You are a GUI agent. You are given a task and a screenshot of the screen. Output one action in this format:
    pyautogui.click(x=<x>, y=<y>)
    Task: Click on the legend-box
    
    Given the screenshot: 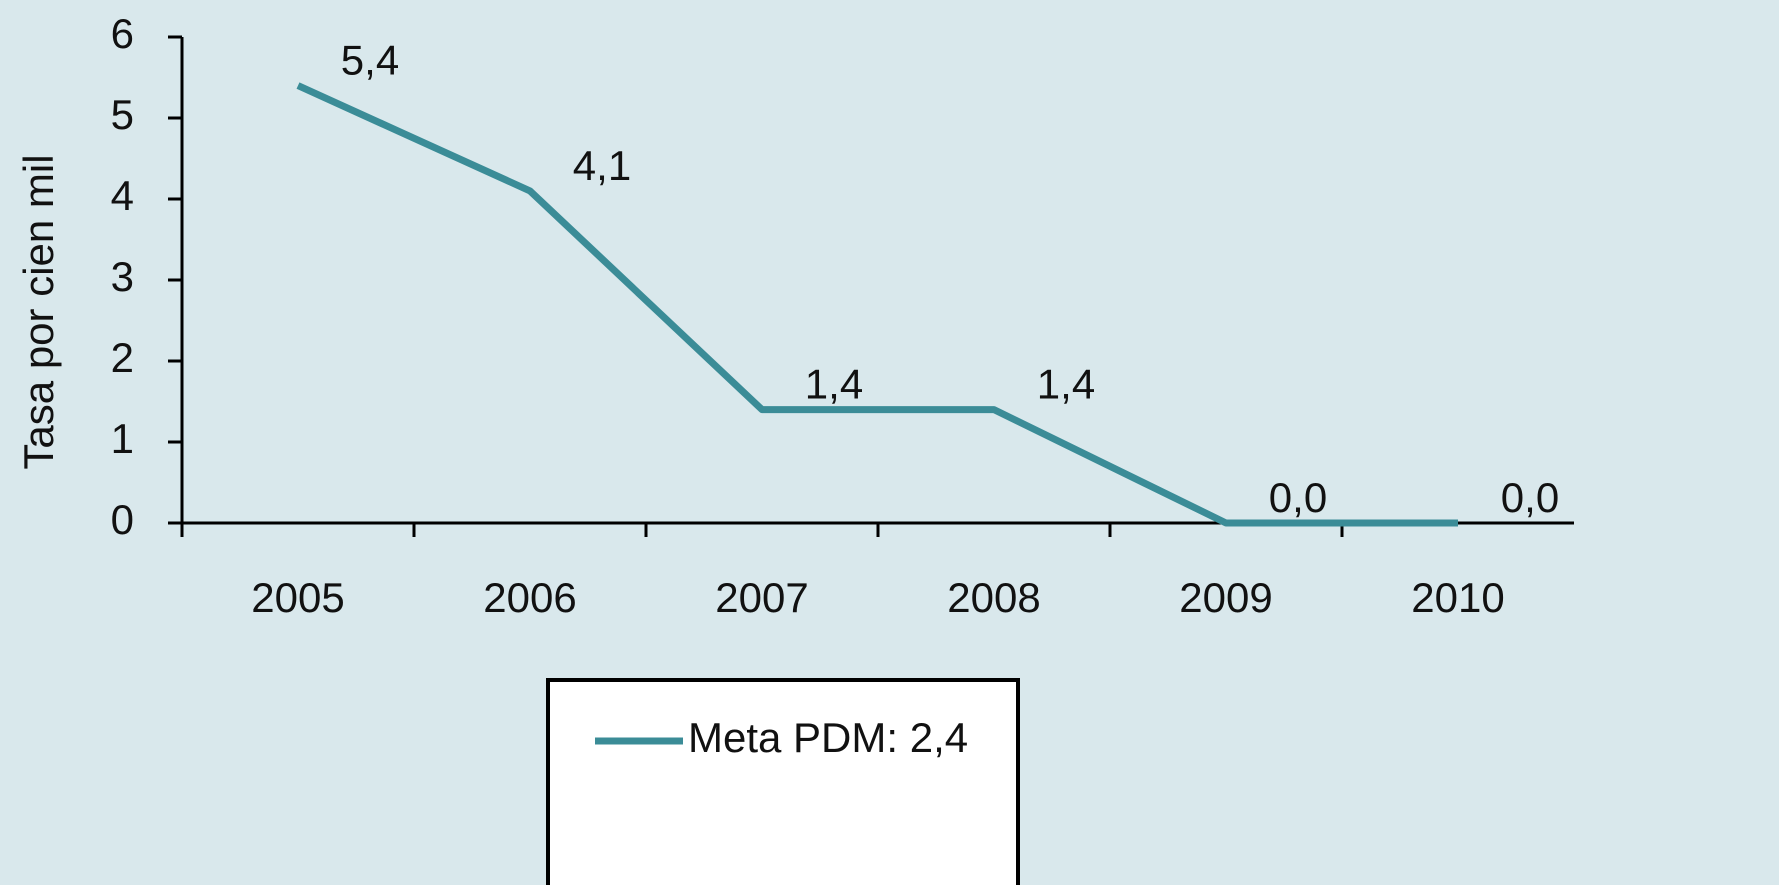 What is the action you would take?
    pyautogui.click(x=783, y=781)
    